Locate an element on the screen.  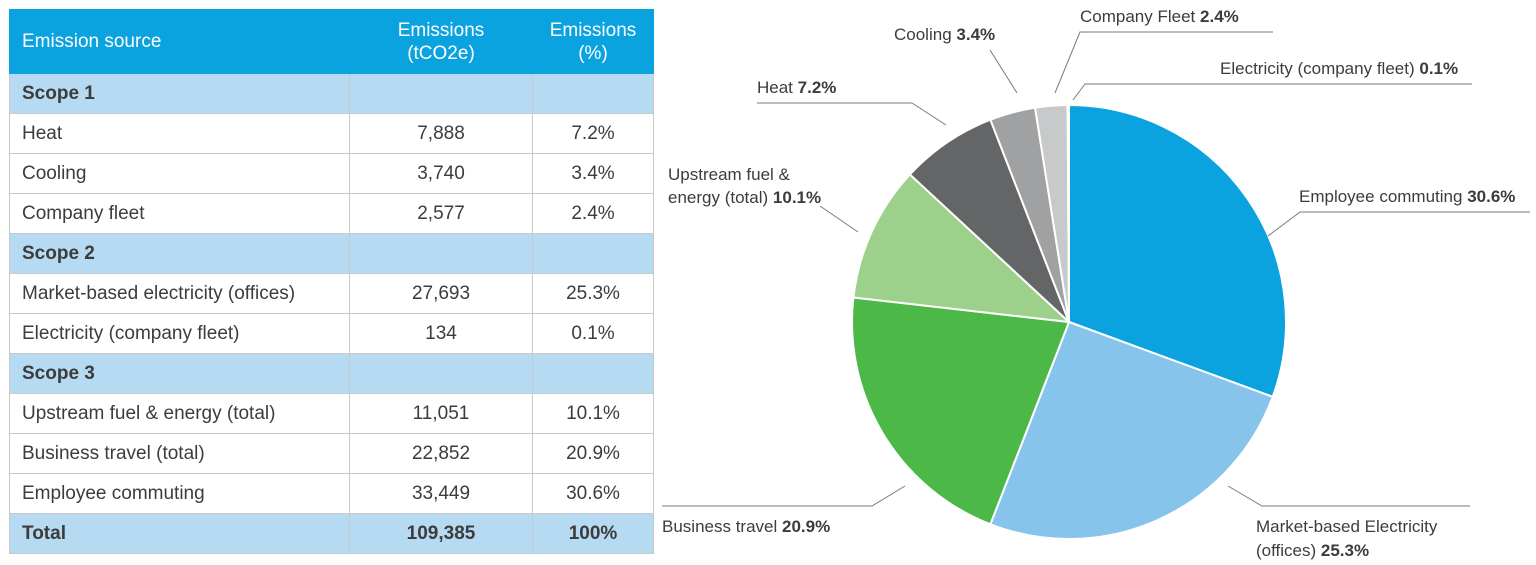
slice-percent: 7.2% is located at coordinates (817, 87).